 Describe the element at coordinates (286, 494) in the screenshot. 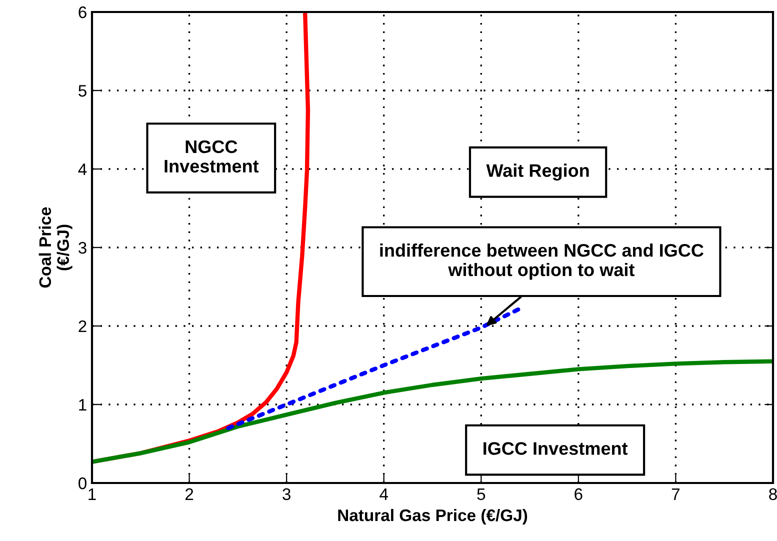

I see `x-tick-label: 3` at that location.